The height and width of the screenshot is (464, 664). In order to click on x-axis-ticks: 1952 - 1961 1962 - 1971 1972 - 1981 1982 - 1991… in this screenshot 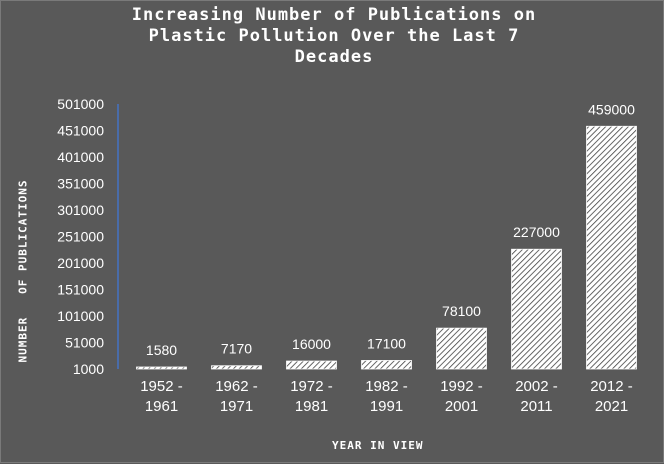, I will do `click(386, 396)`.